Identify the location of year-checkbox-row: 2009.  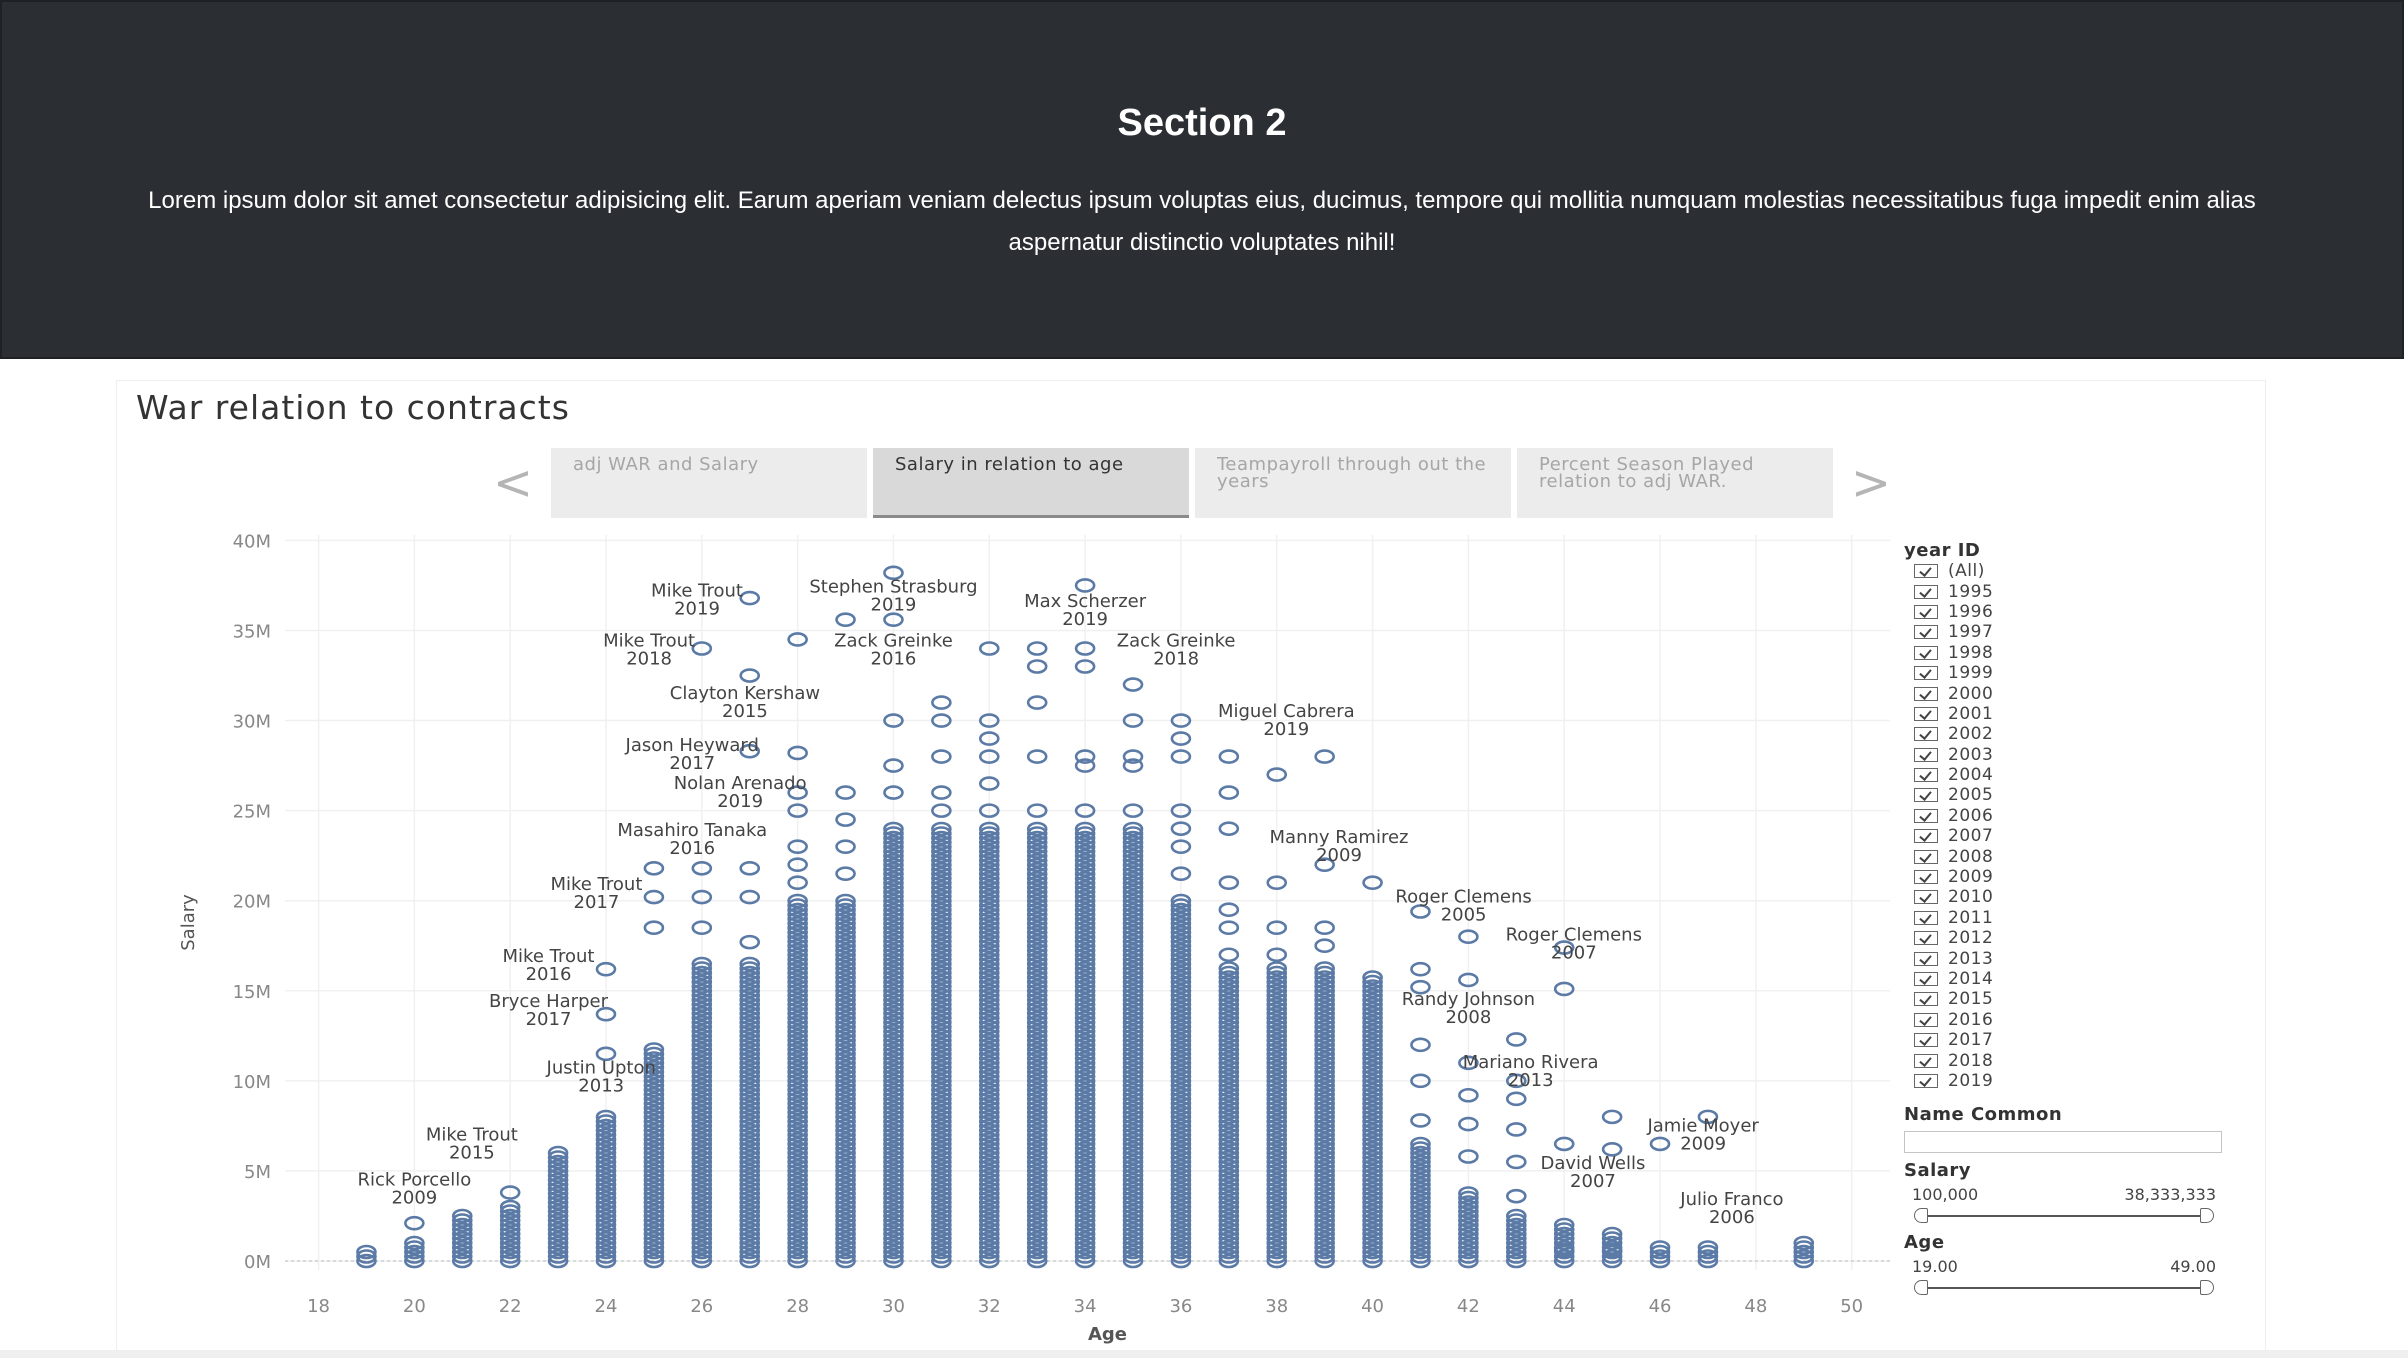
(2069, 877).